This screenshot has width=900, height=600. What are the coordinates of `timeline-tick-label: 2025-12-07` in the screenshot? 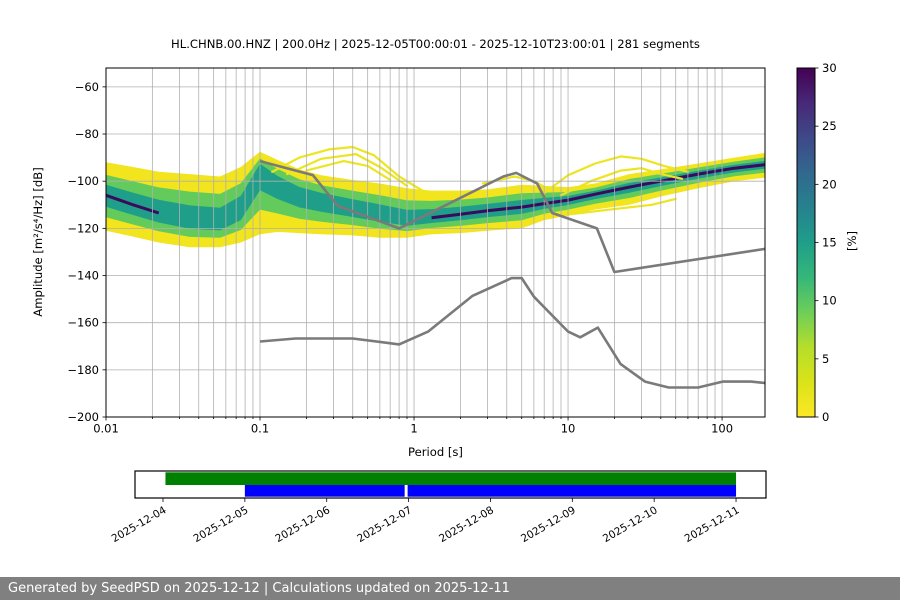 It's located at (384, 524).